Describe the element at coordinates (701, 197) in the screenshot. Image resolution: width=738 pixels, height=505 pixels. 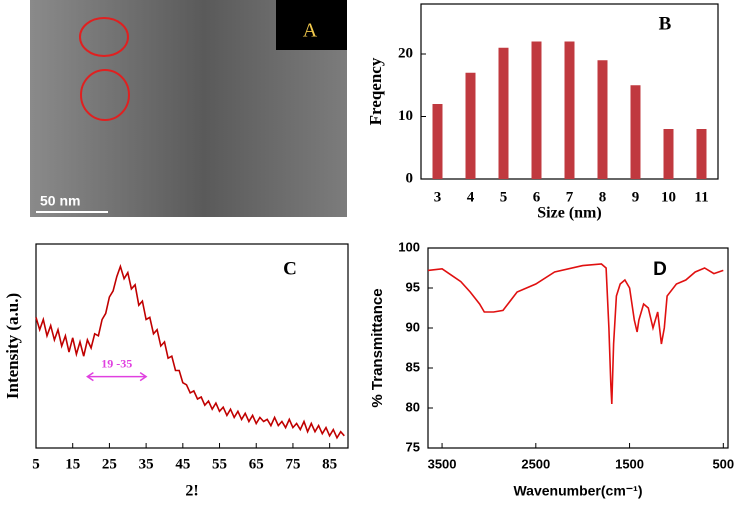
I see `x-tick-label: 11` at that location.